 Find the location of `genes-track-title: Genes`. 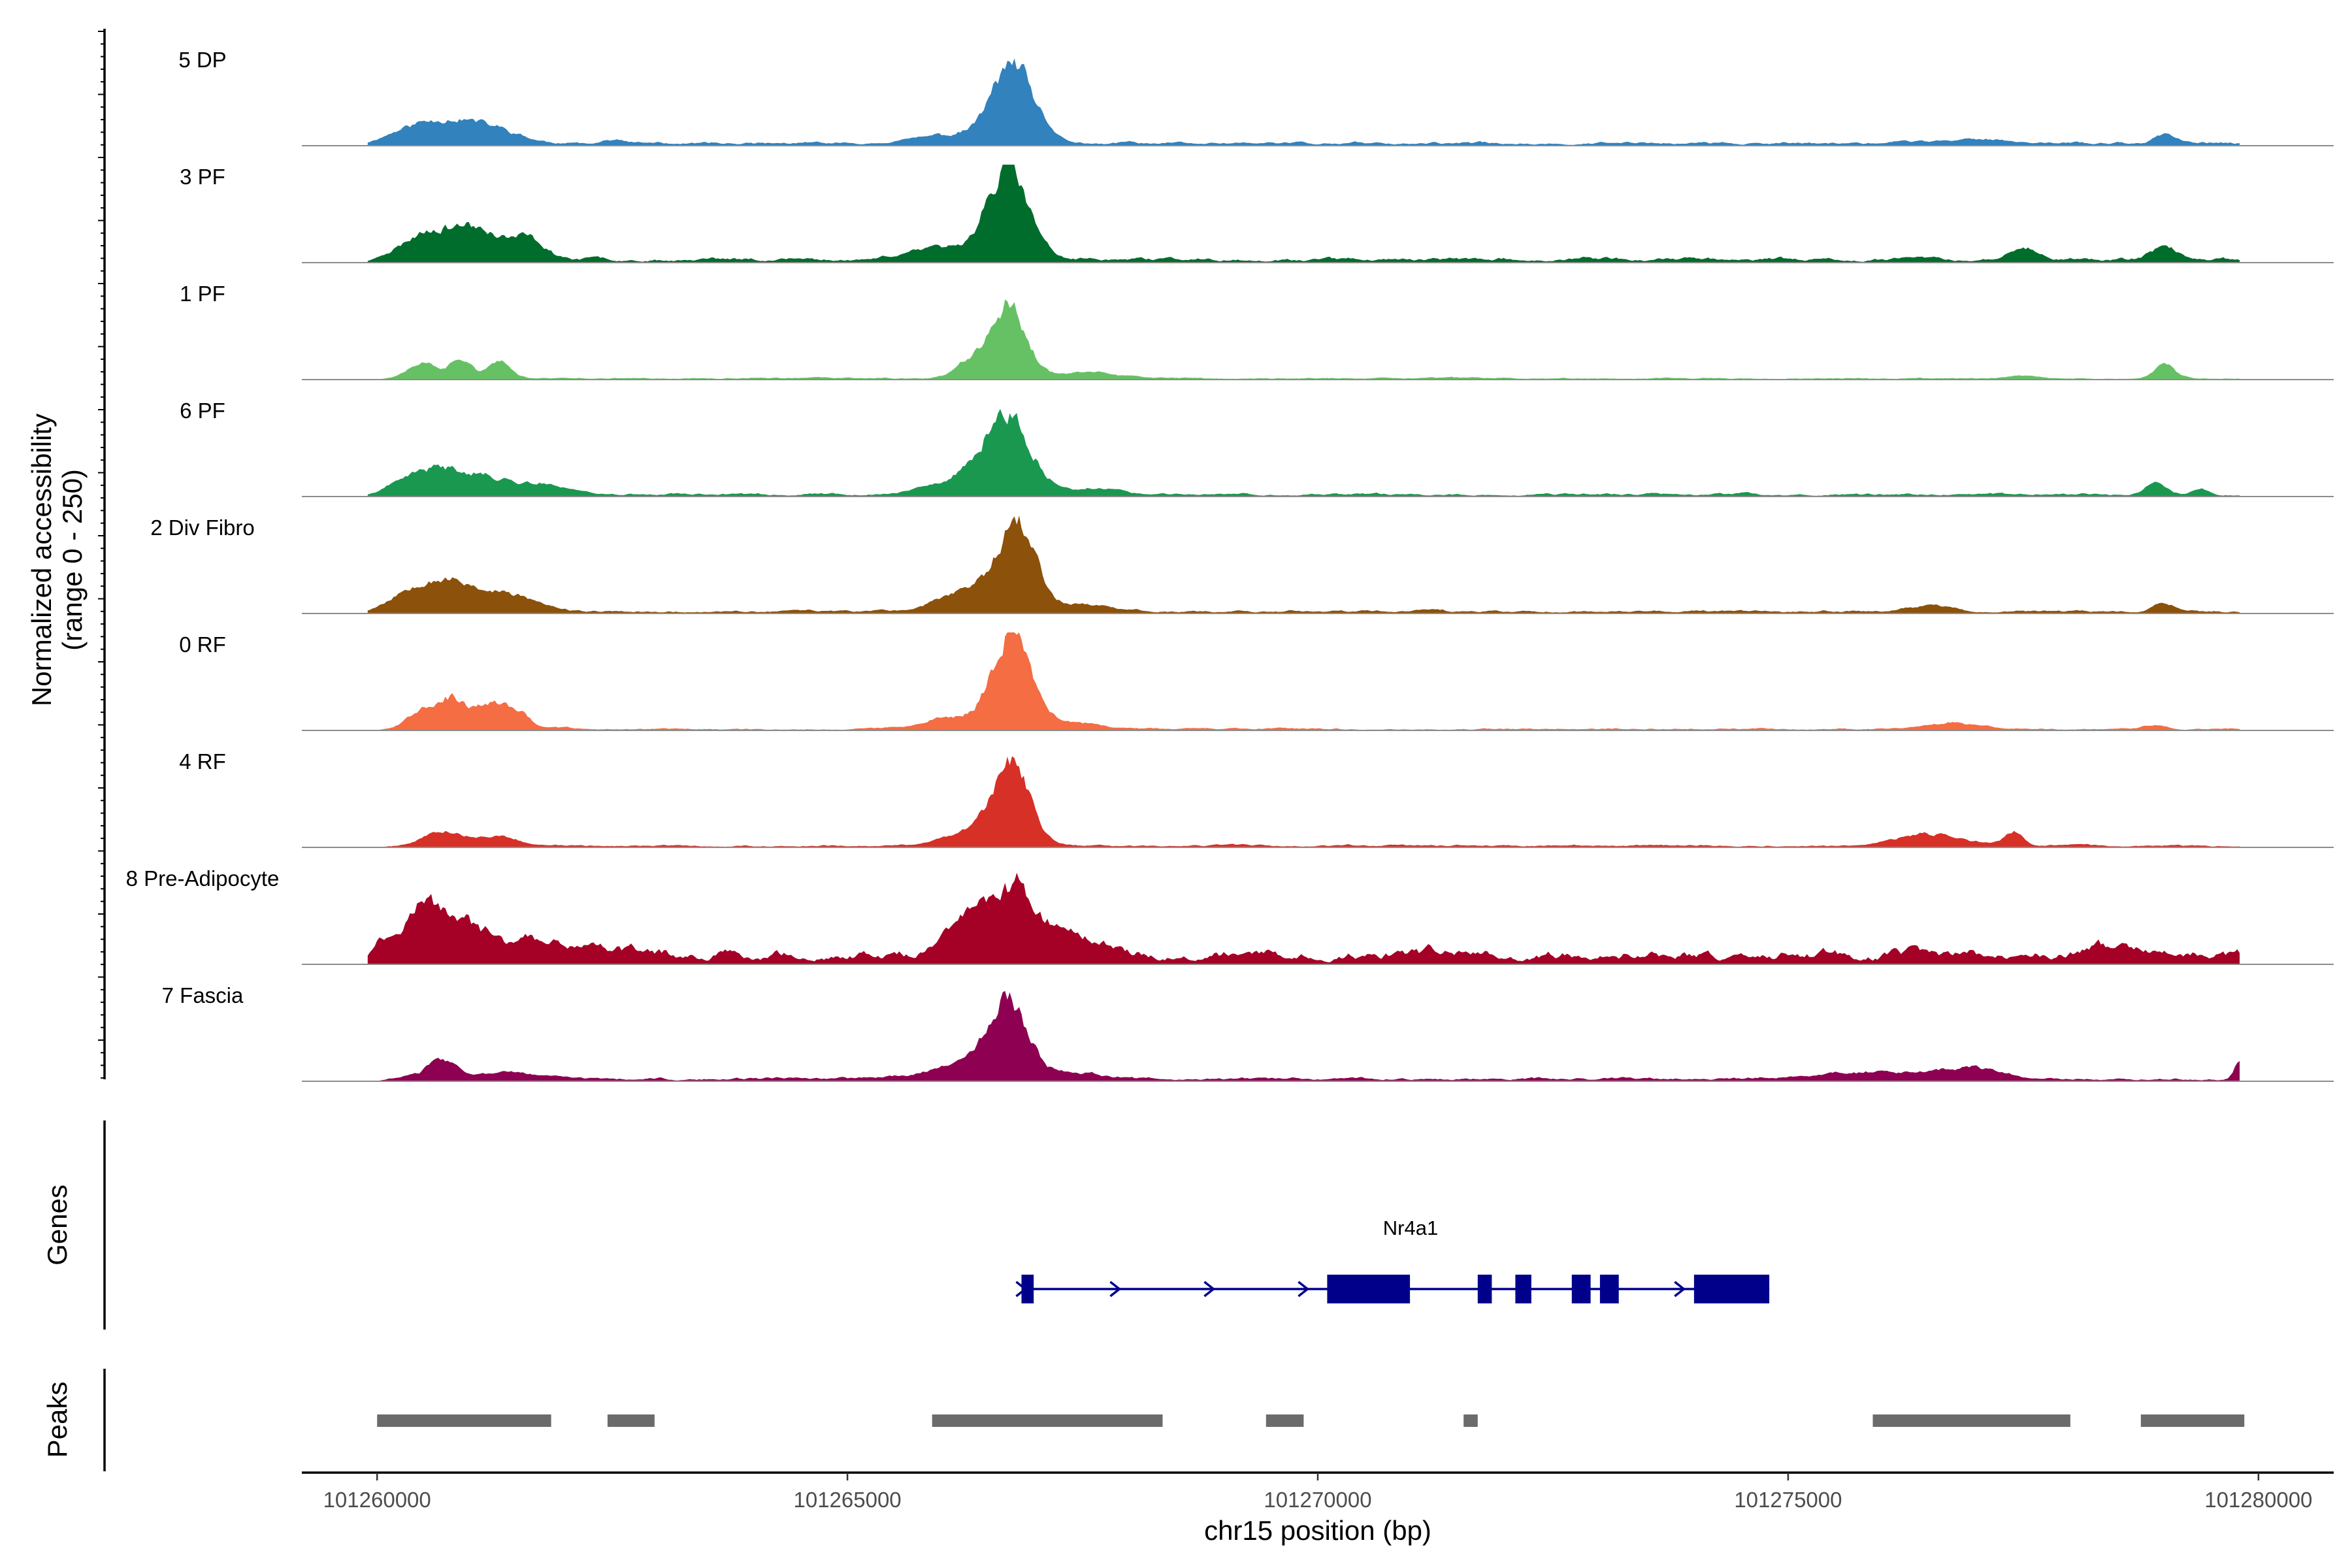

genes-track-title: Genes is located at coordinates (57, 1225).